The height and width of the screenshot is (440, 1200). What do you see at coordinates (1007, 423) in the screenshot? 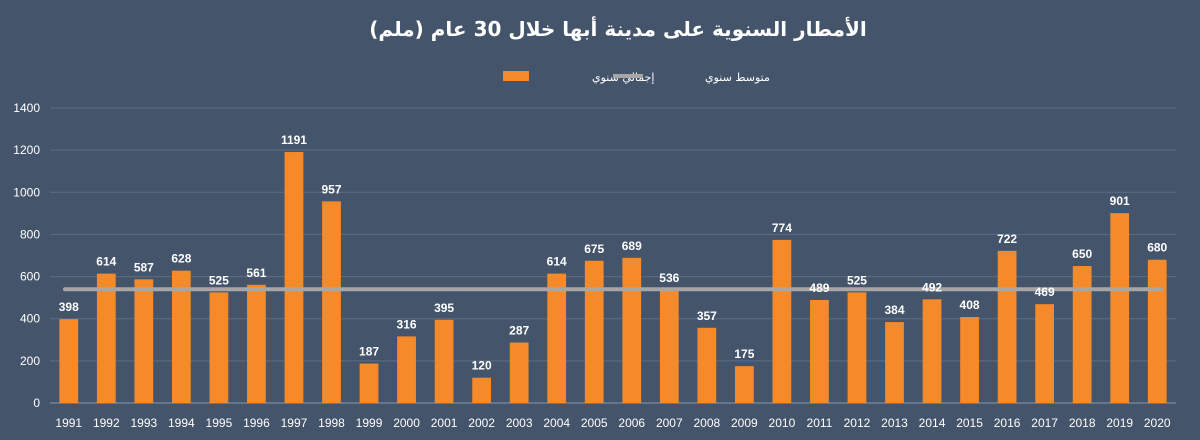
I see `x-tick-label-2016: 2016` at bounding box center [1007, 423].